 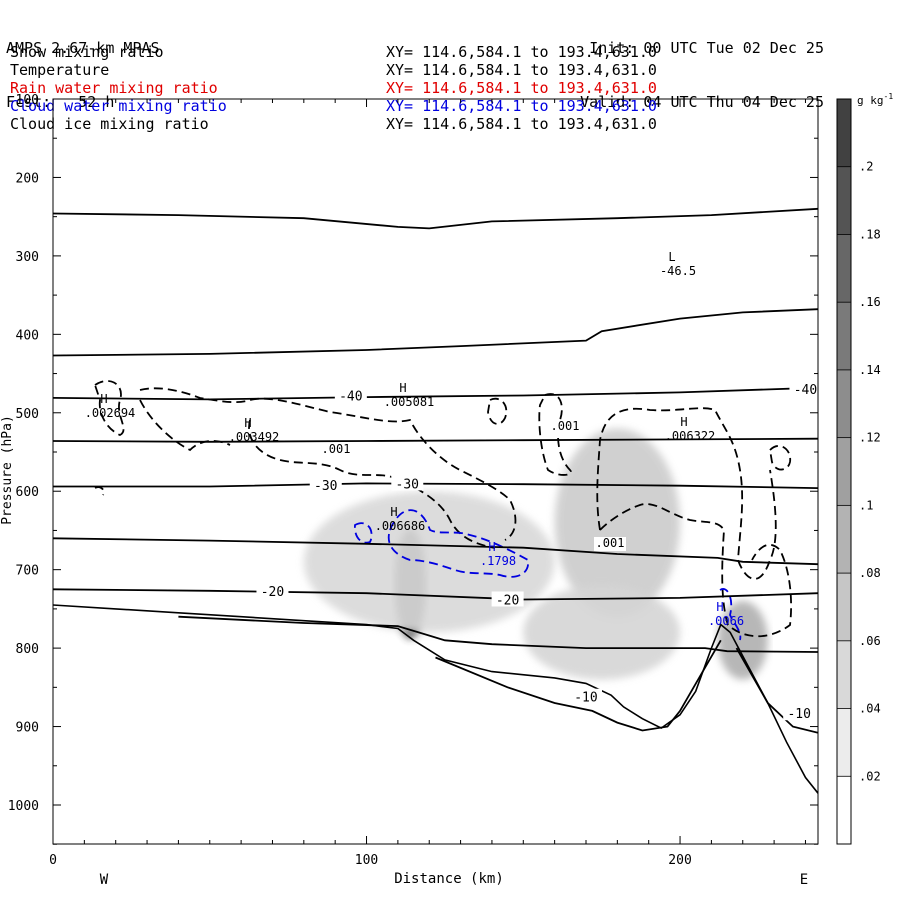 What do you see at coordinates (690, 436) in the screenshot?
I see `extremum-value: .006322` at bounding box center [690, 436].